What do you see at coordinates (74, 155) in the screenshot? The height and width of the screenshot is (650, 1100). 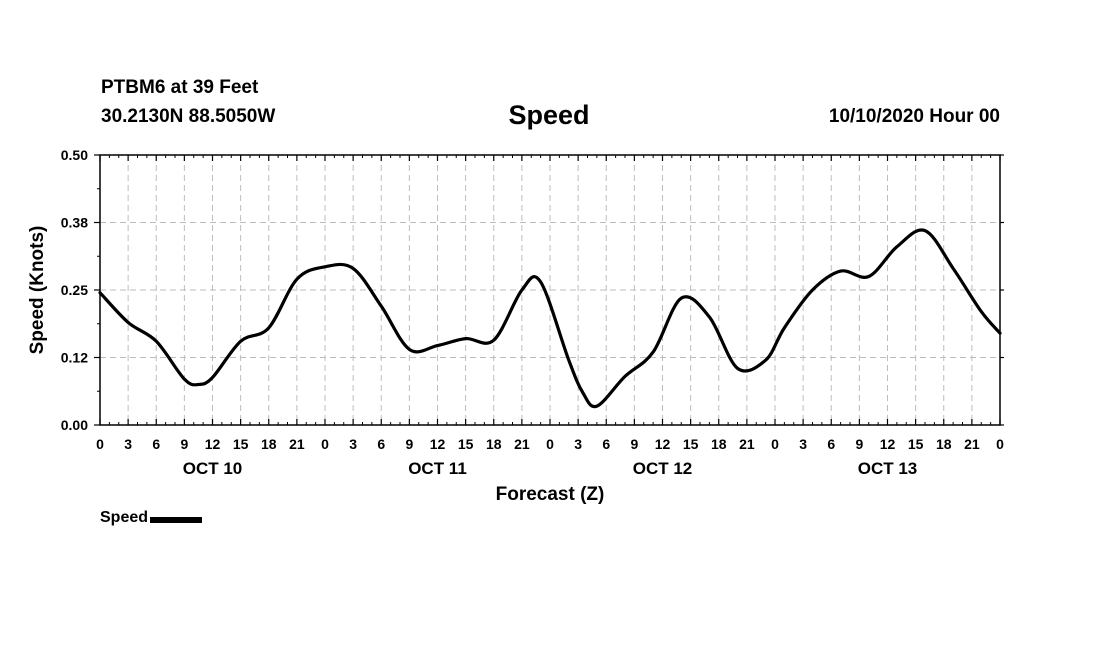 I see `y-tick-label: 0.50` at bounding box center [74, 155].